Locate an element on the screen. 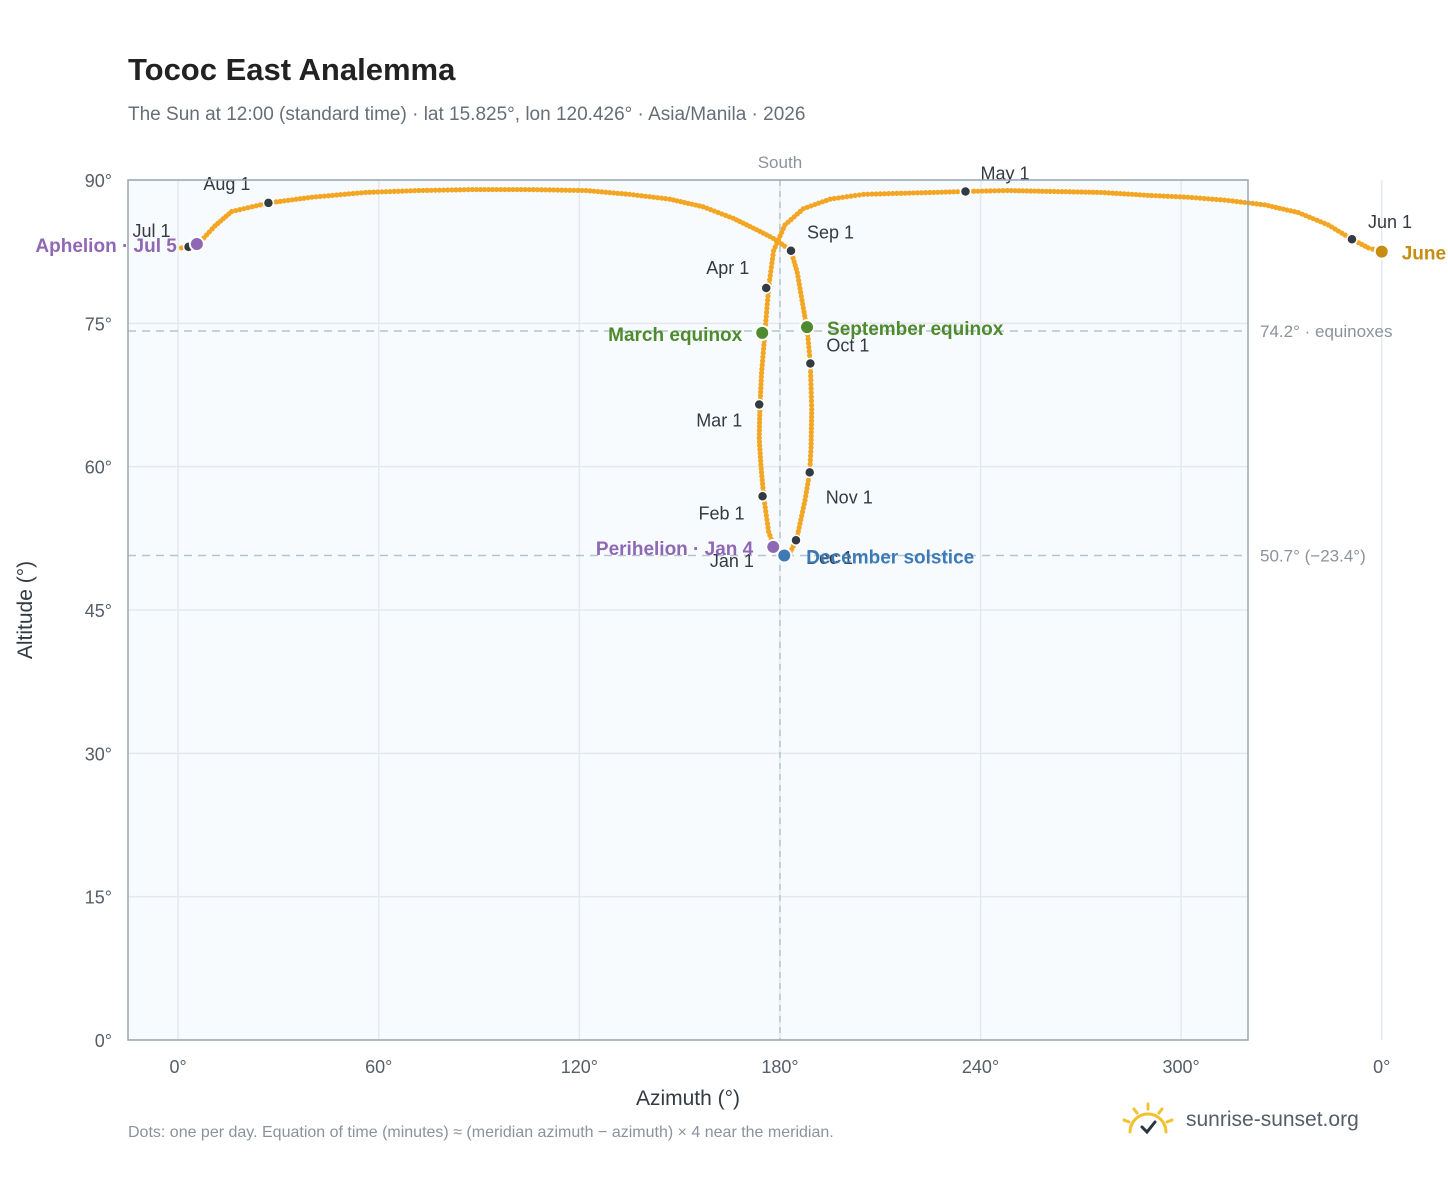 This screenshot has height=1188, width=1448. brand: sunrise-sunset.org is located at coordinates (1239, 1120).